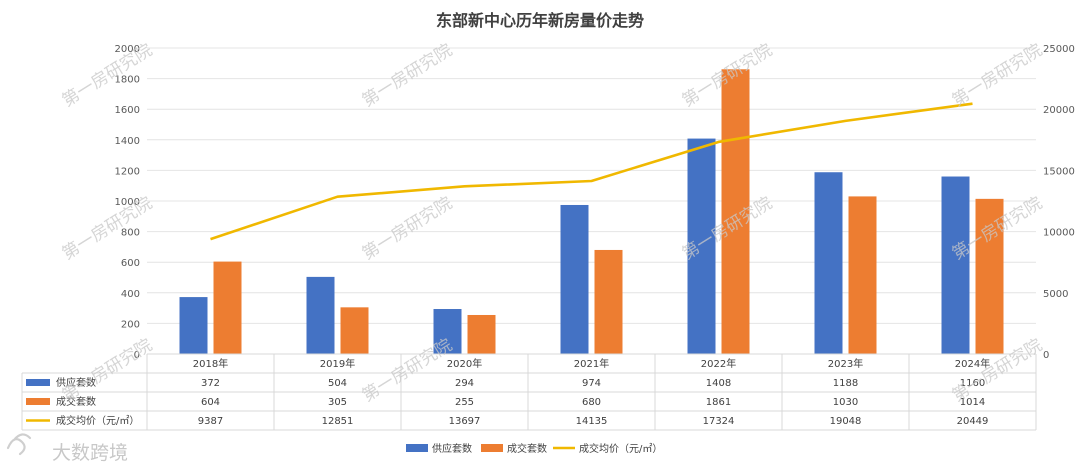  I want to click on table-cell: 20449, so click(973, 421).